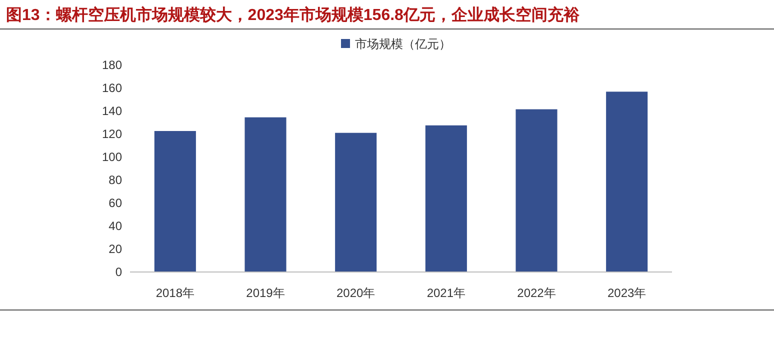 This screenshot has width=774, height=342. I want to click on xtick: 2021年, so click(446, 293).